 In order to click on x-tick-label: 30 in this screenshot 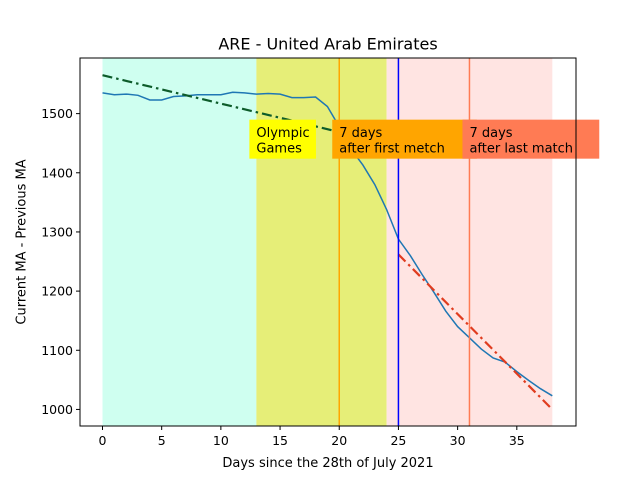, I will do `click(458, 440)`.